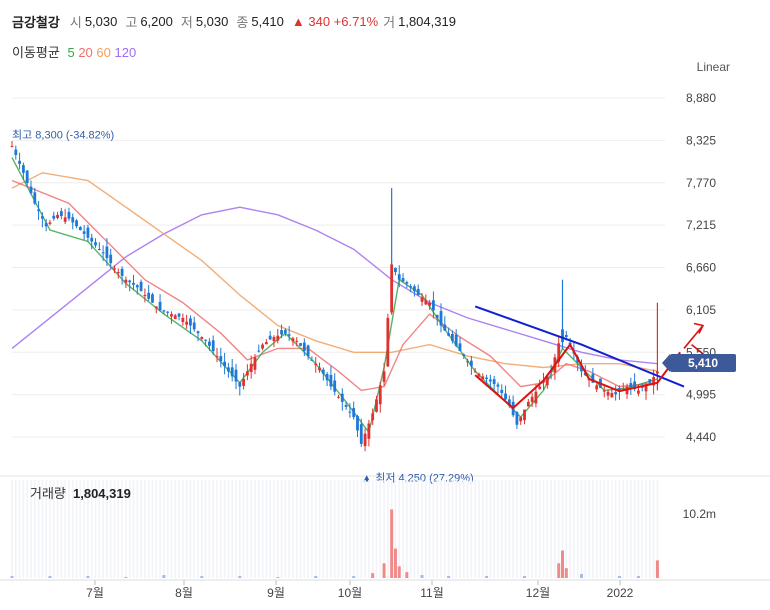 The width and height of the screenshot is (770, 610). Describe the element at coordinates (701, 140) in the screenshot. I see `y-tick-label: 8,325` at that location.